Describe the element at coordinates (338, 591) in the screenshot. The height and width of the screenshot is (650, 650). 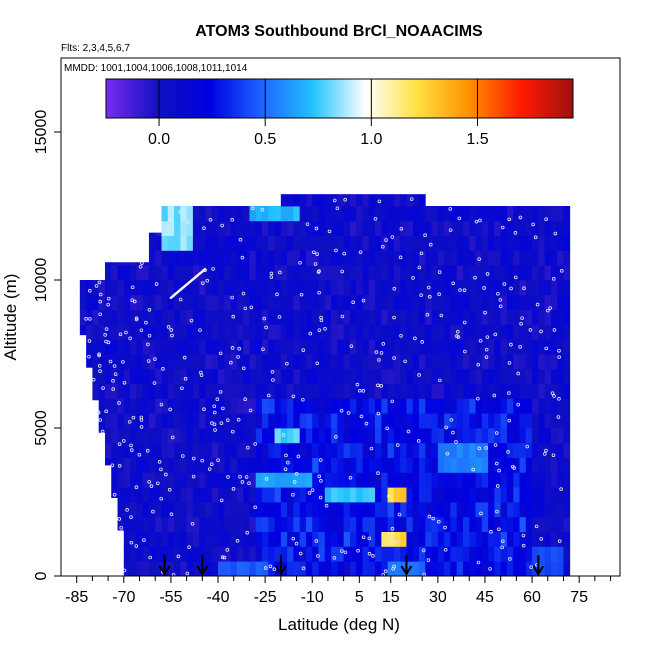
I see `x-axis: -85 -70 -55 -40 -25 -10 5 15 30 45 60 75` at that location.